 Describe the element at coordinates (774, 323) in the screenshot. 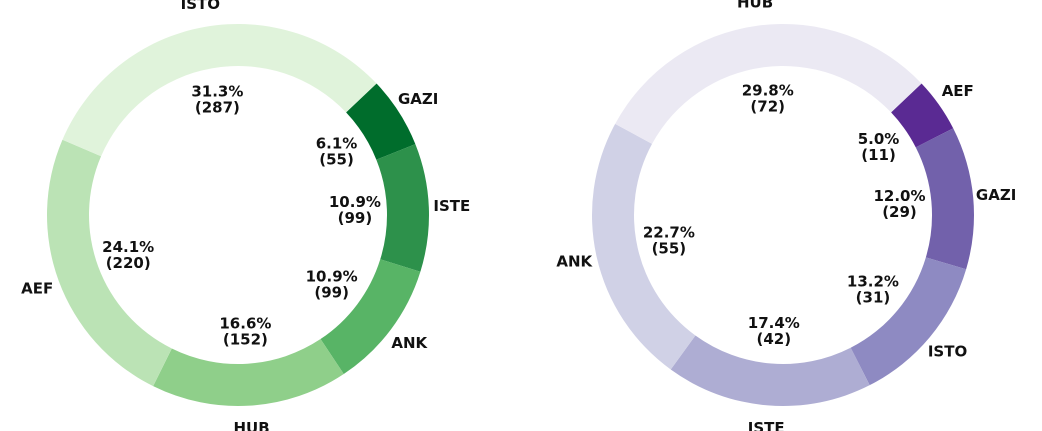

I see `percent-label: 17.4%` at that location.